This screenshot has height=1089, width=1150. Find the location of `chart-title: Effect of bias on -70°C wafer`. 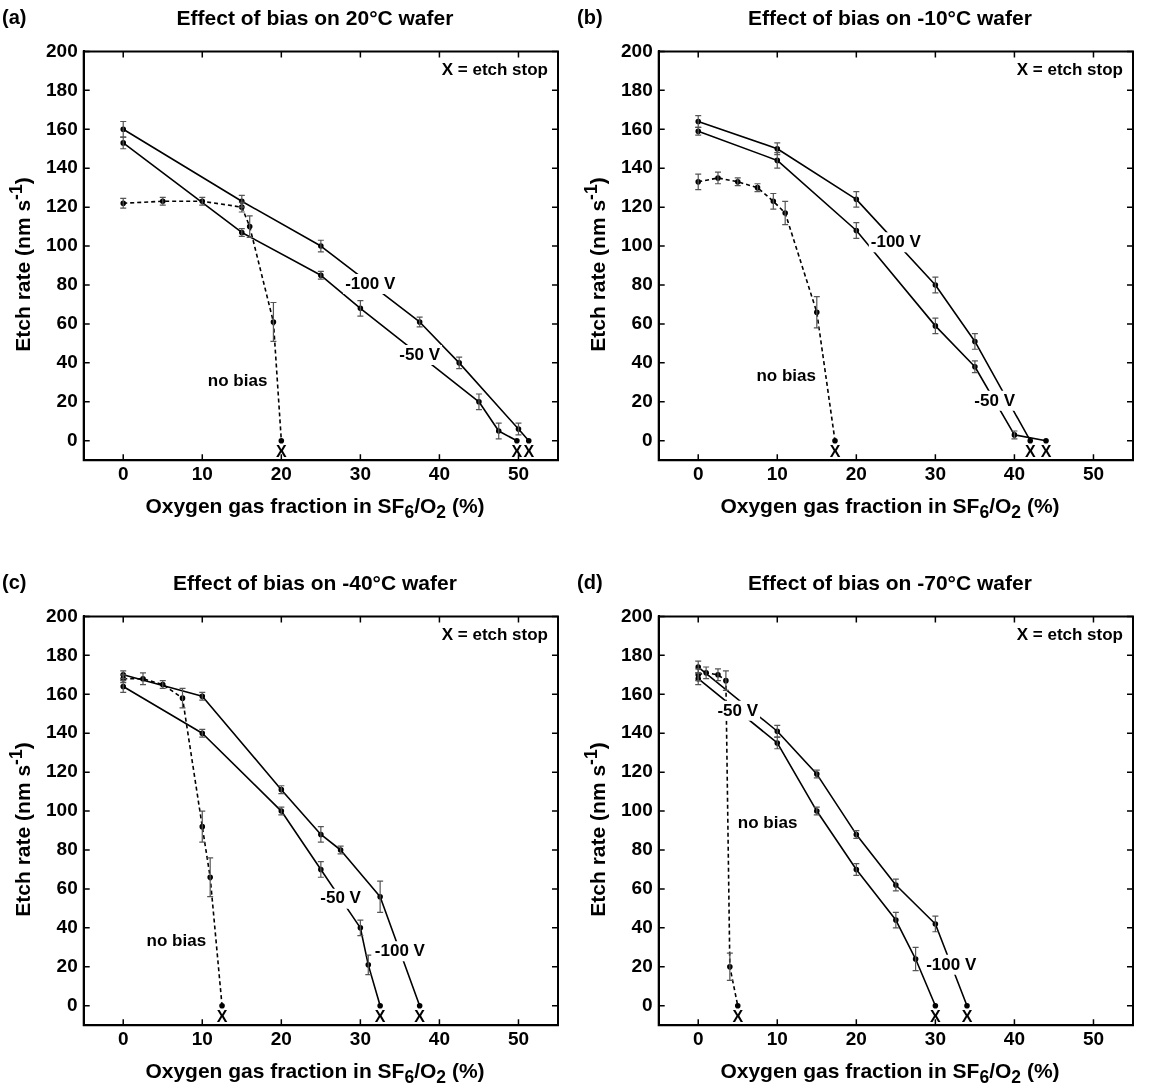

chart-title: Effect of bias on -70°C wafer is located at coordinates (890, 583).